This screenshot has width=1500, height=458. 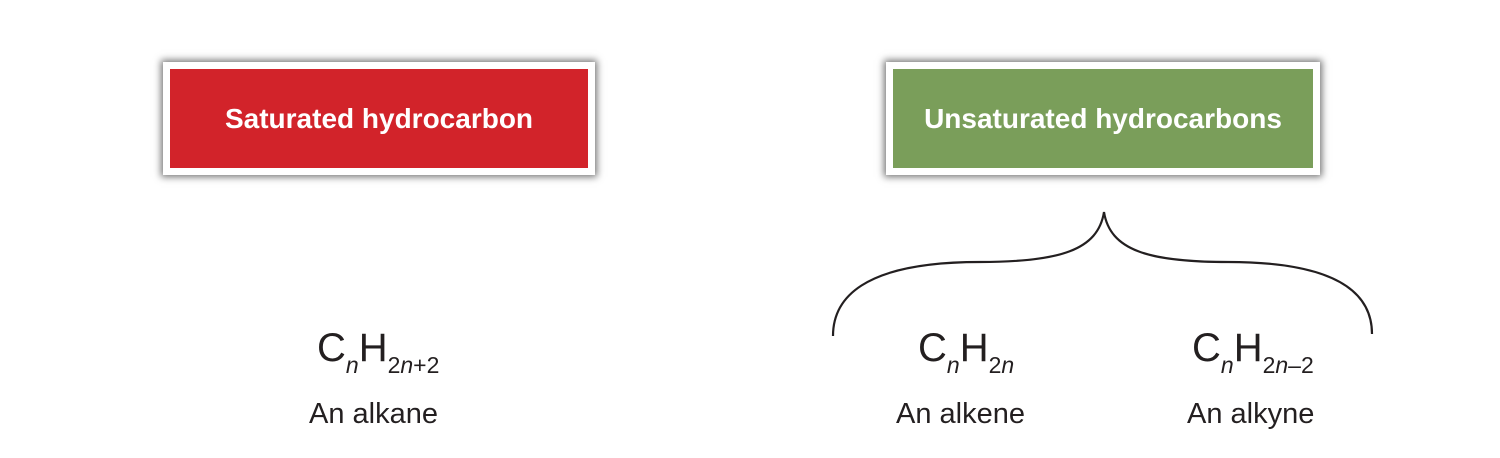 I want to click on saturated-hydrocarbon-box: Saturated hydrocarbon, so click(x=379, y=118).